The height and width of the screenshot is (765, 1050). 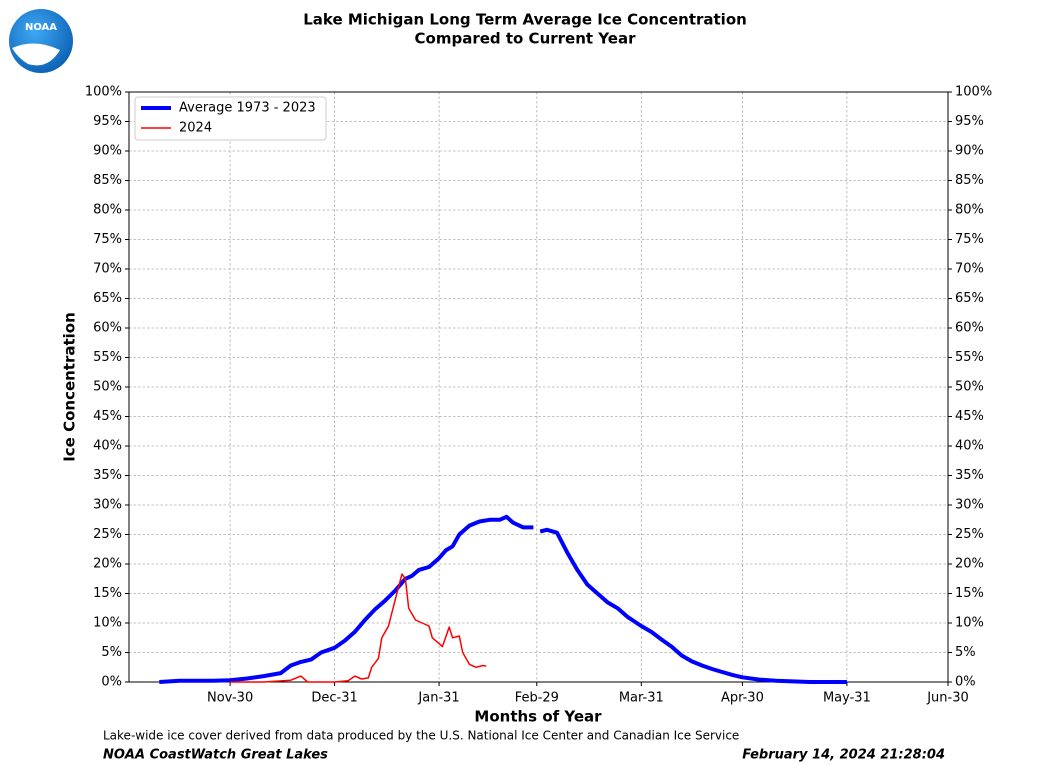 What do you see at coordinates (107, 269) in the screenshot?
I see `y-tick-label: 70%` at bounding box center [107, 269].